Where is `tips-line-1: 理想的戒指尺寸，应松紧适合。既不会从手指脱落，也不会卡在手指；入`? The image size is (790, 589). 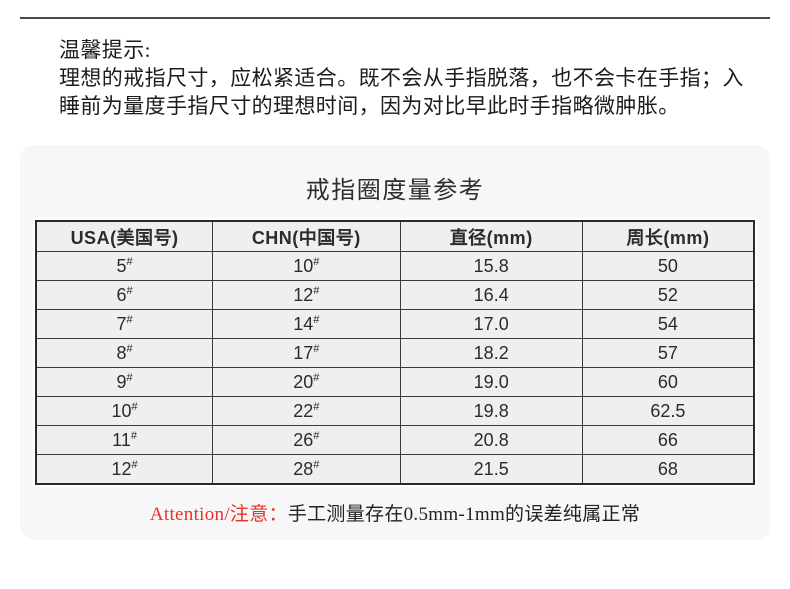
tips-line-1: 理想的戒指尺寸，应松紧适合。既不会从手指脱落，也不会卡在手指；入 is located at coordinates (401, 78).